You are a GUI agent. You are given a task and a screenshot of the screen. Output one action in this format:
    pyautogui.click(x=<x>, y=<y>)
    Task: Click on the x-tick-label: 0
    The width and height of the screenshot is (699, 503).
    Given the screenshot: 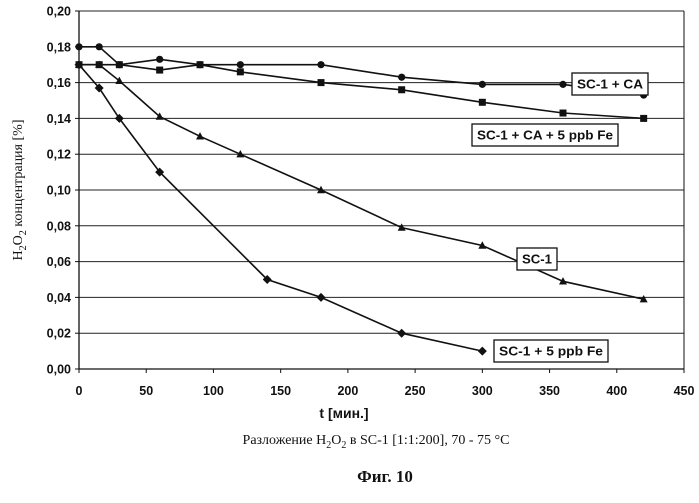 What is the action you would take?
    pyautogui.click(x=79, y=391)
    